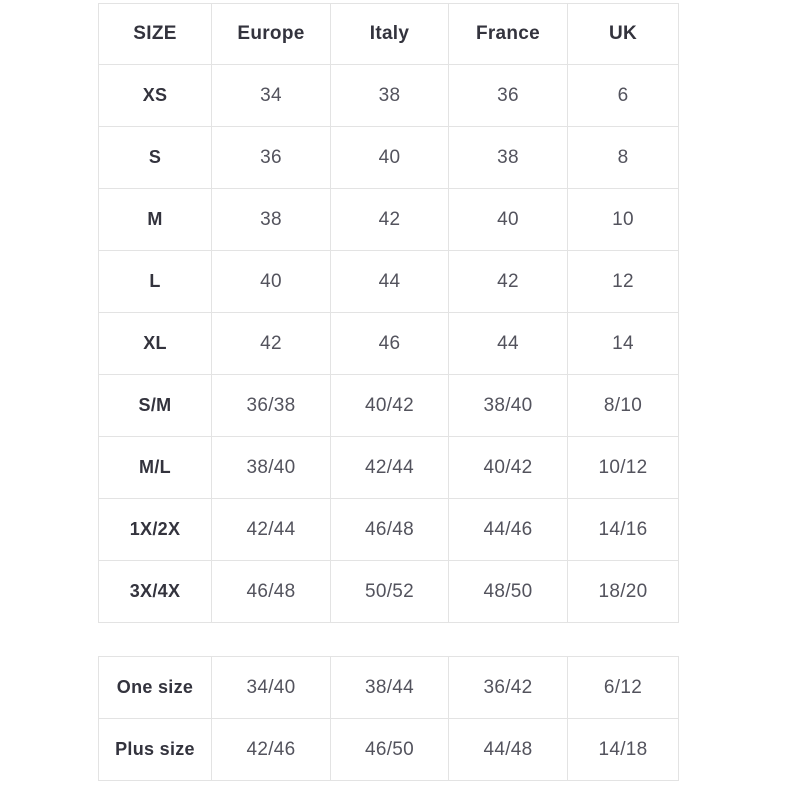 The image size is (800, 800). What do you see at coordinates (623, 405) in the screenshot?
I see `value-cell: 8/10` at bounding box center [623, 405].